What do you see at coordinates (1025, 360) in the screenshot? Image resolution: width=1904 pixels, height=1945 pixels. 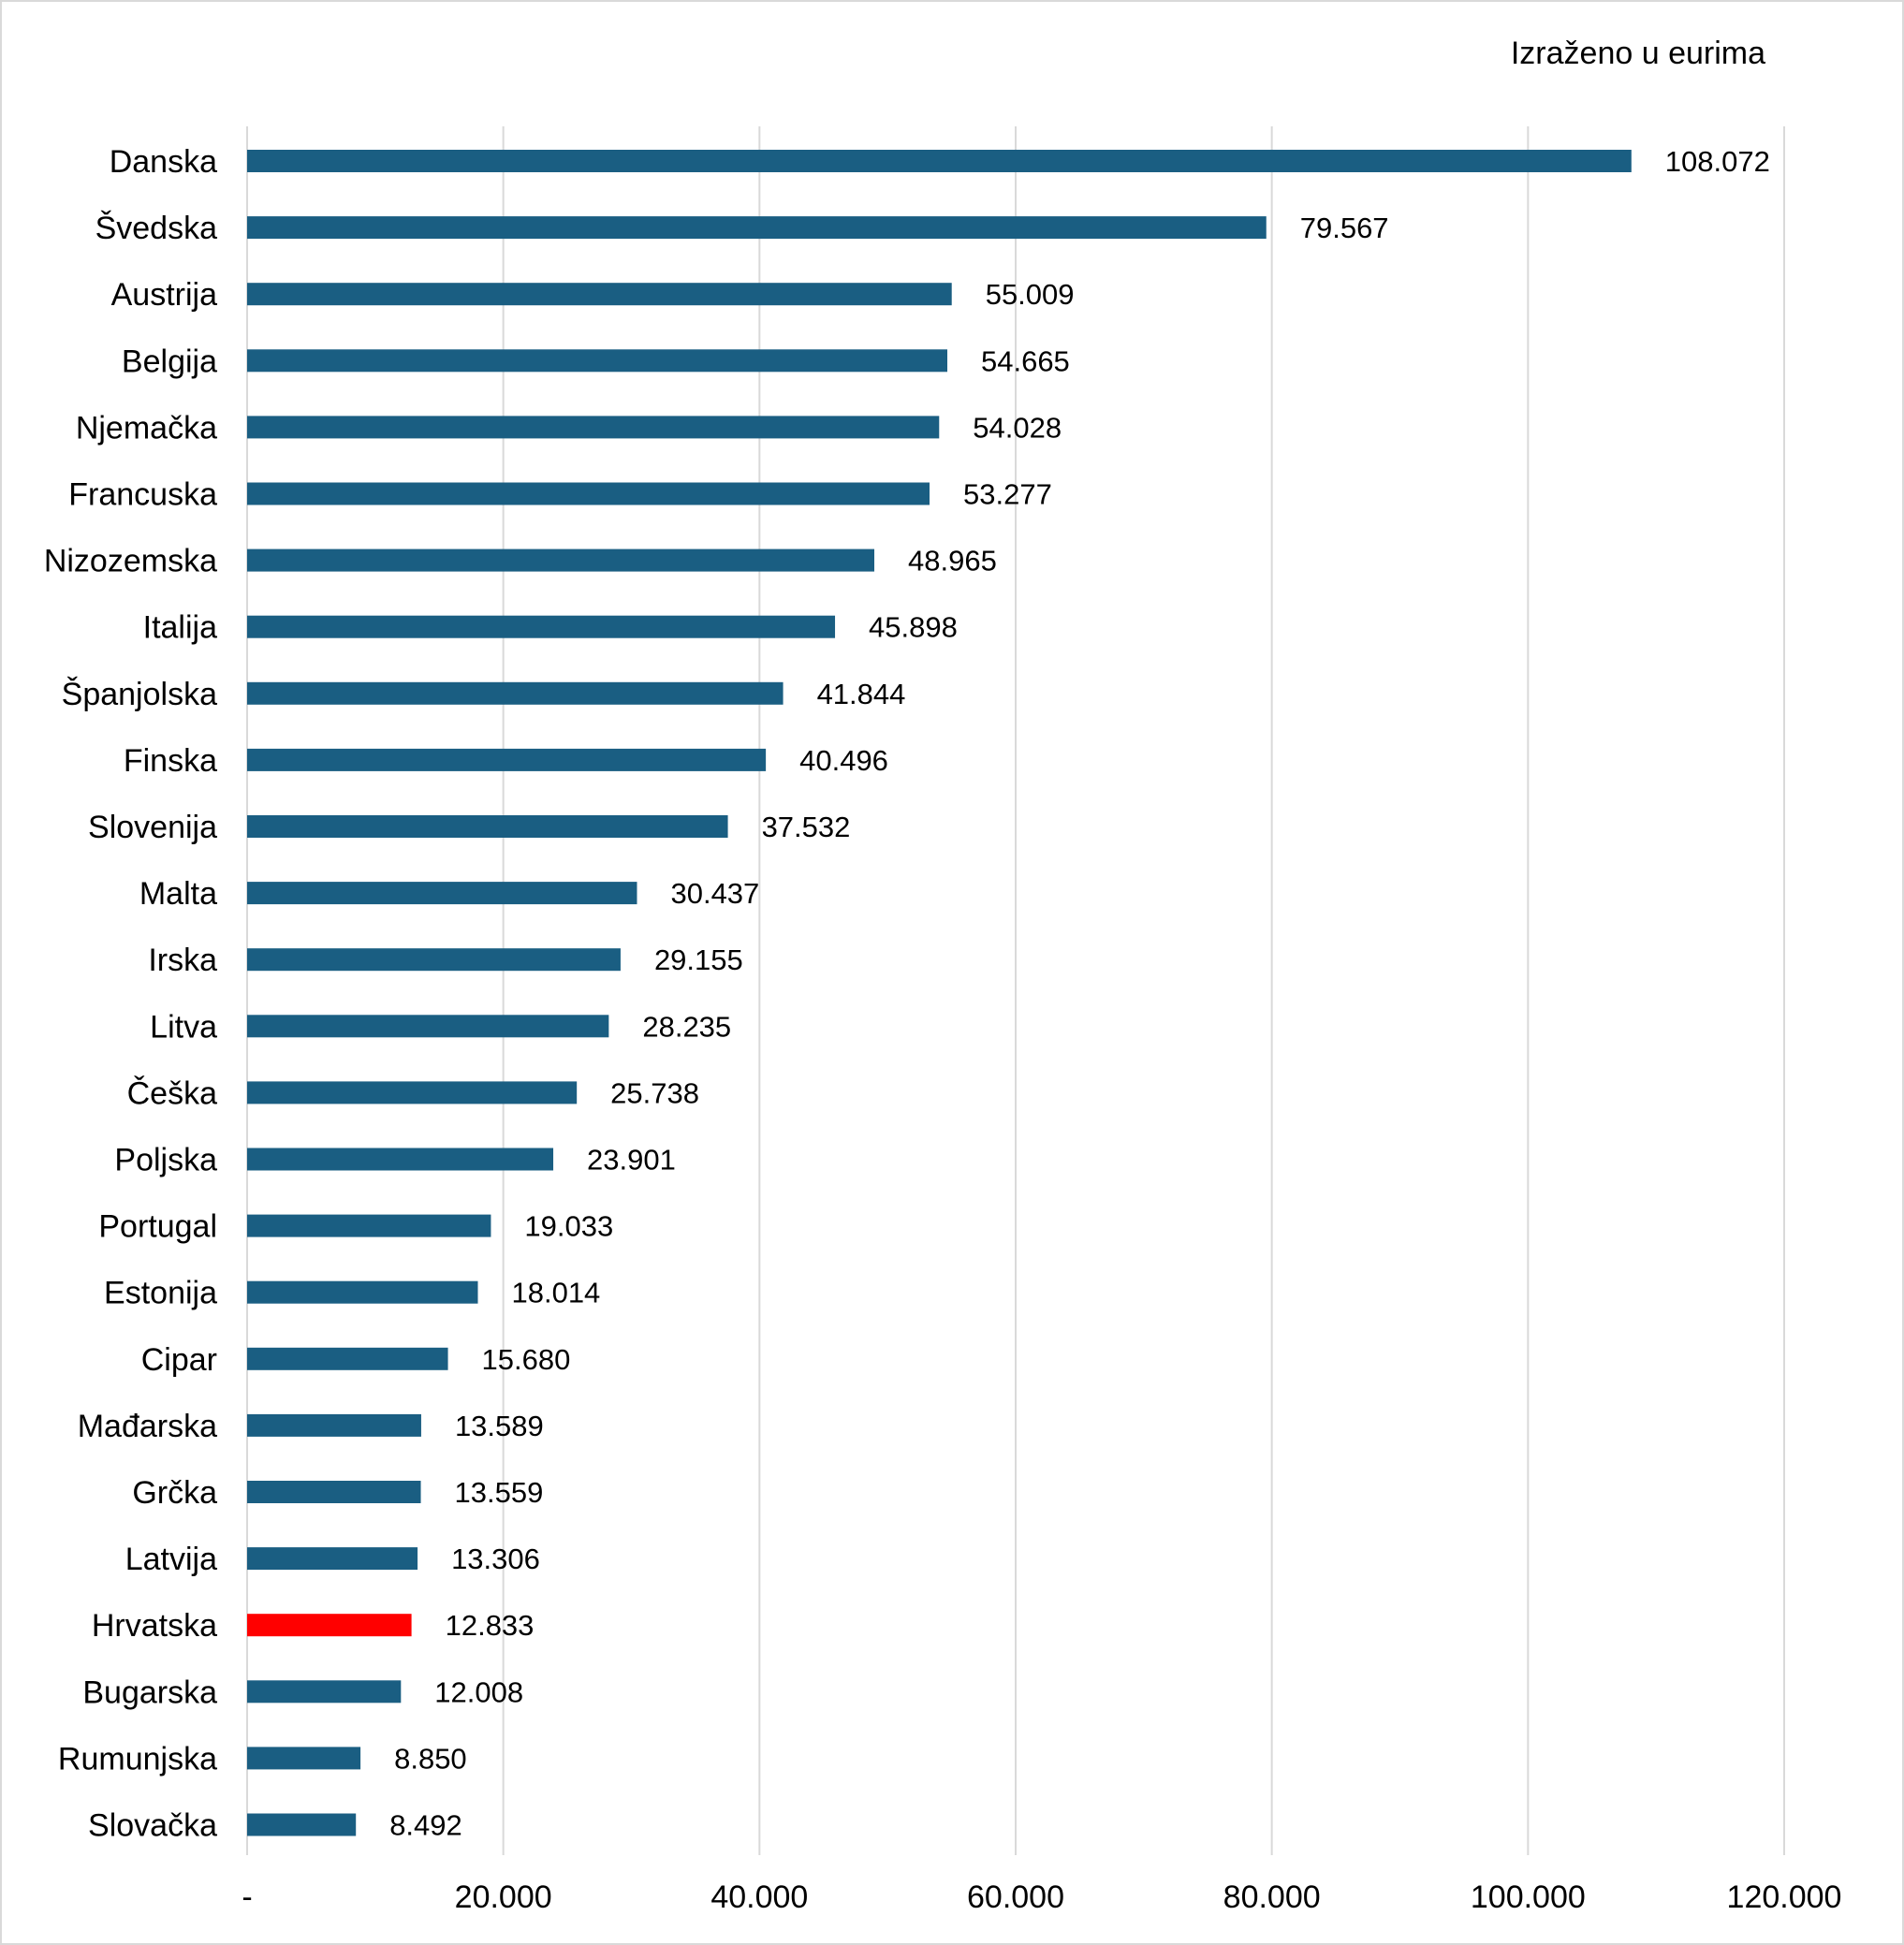 I see `value-label: 54.665` at bounding box center [1025, 360].